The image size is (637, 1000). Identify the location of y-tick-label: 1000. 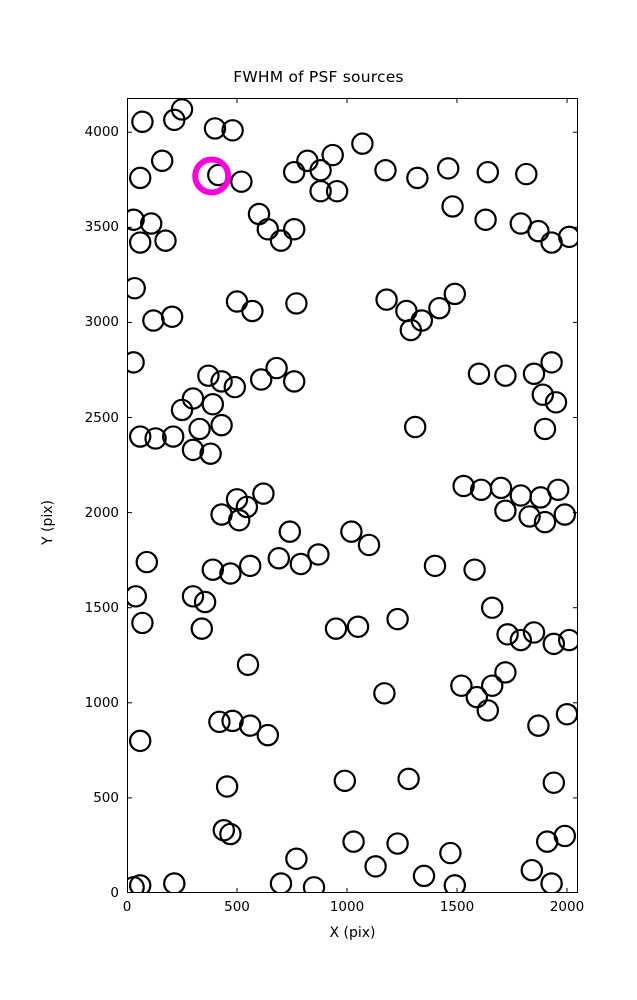
(101, 702).